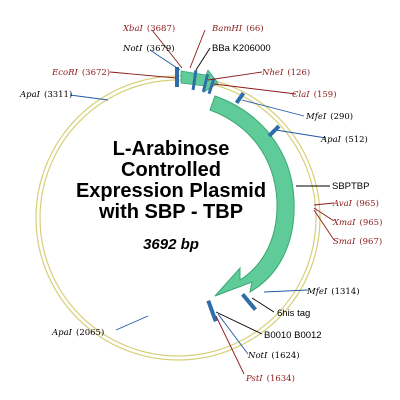 Image resolution: width=400 pixels, height=400 pixels. I want to click on feature-label-bba-k206000: BBa K206000, so click(241, 48).